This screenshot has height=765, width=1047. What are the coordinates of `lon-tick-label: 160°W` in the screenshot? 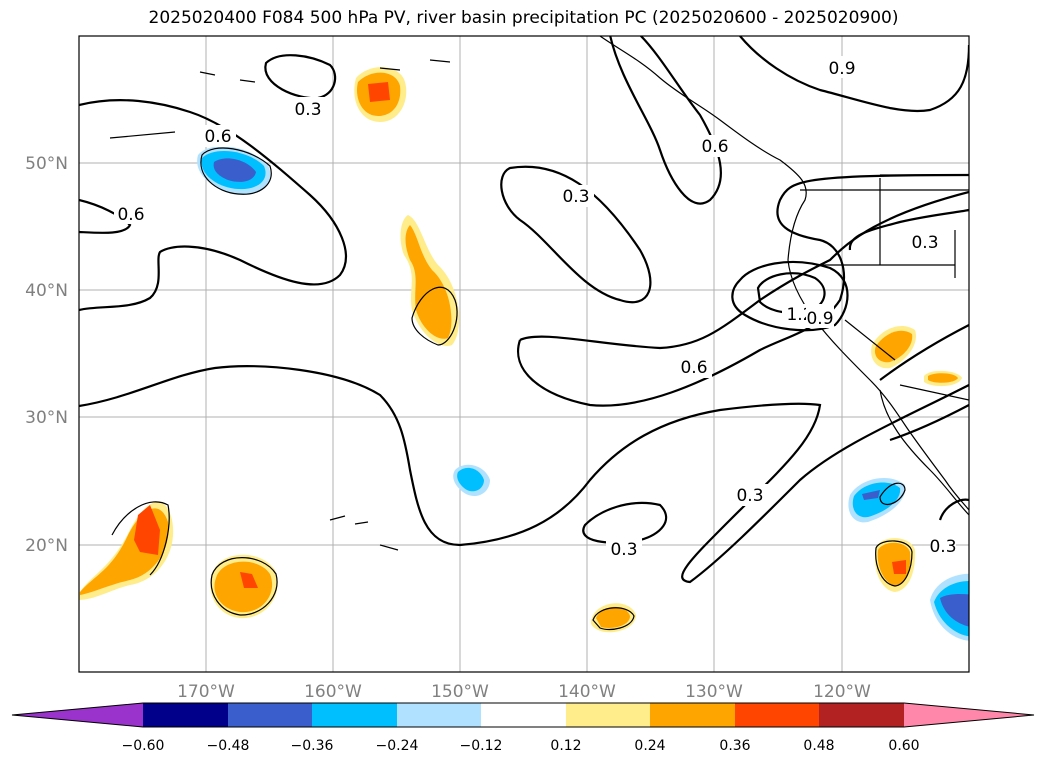 It's located at (333, 692).